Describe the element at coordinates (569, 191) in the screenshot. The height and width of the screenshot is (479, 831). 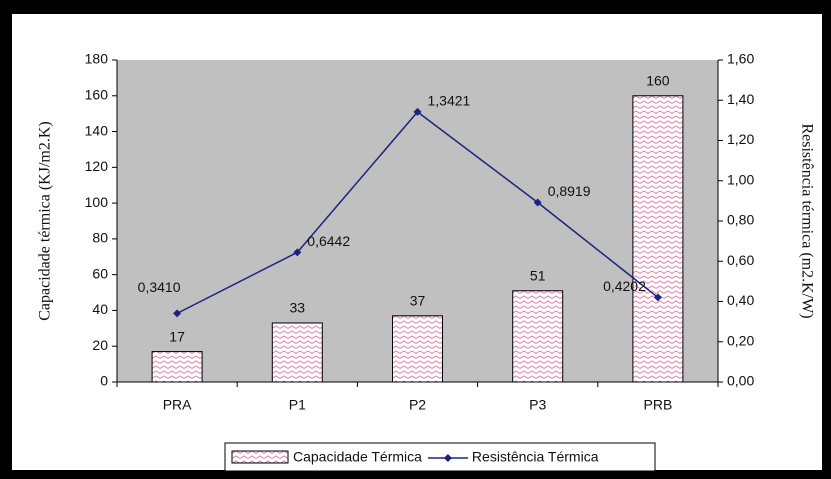
I see `line-value-label: 0,8919` at that location.